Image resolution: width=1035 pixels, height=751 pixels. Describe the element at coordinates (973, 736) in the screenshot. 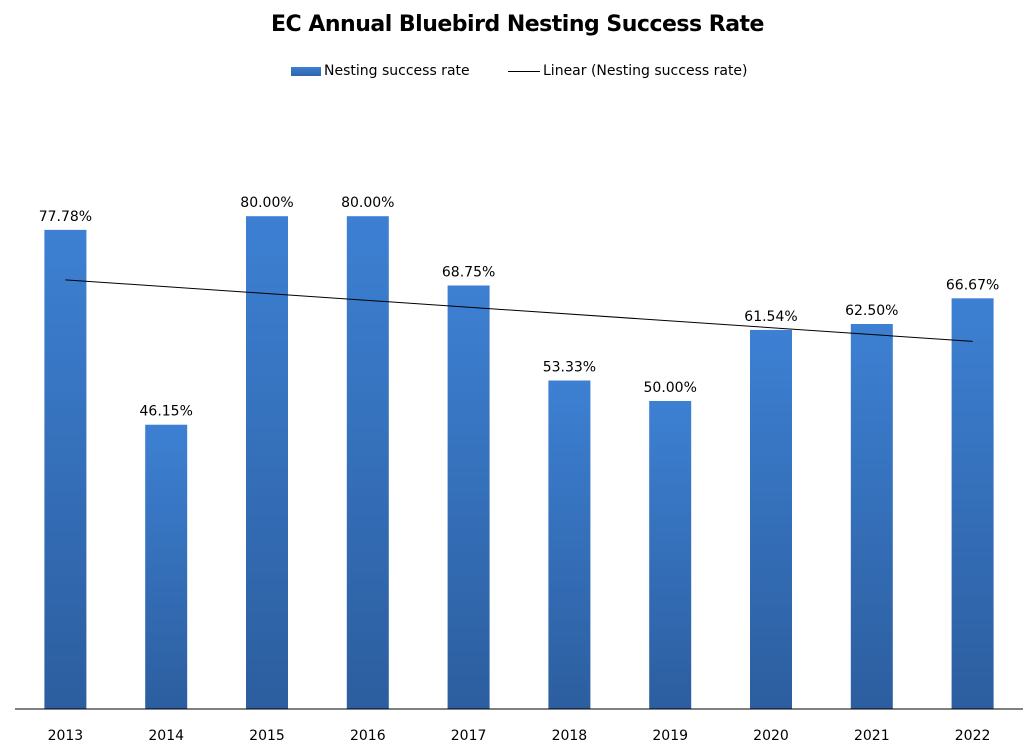

I see `x-tick-label-2022: 2022` at that location.